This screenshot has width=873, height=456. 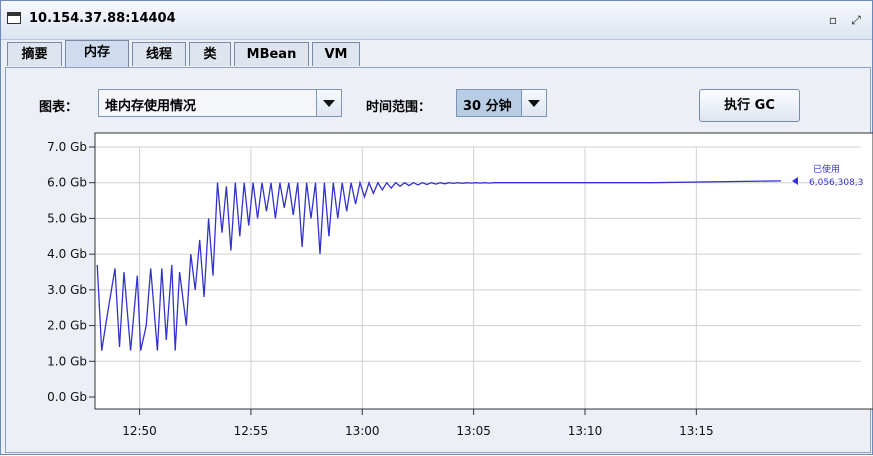 What do you see at coordinates (220, 103) in the screenshot?
I see `chart-select: 堆内存使用情况` at bounding box center [220, 103].